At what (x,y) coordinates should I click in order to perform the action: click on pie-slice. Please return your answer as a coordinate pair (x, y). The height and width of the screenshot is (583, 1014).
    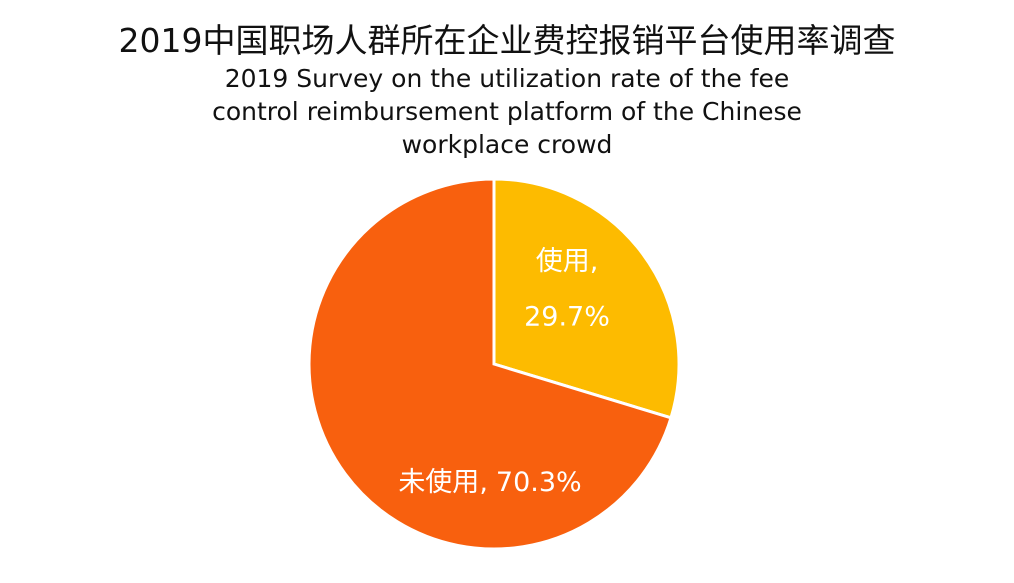
    Looking at the image, I should click on (586, 298).